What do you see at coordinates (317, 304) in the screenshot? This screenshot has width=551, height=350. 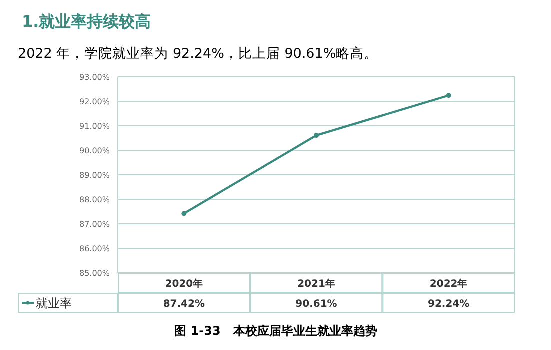 I see `data-label: 90.61%` at bounding box center [317, 304].